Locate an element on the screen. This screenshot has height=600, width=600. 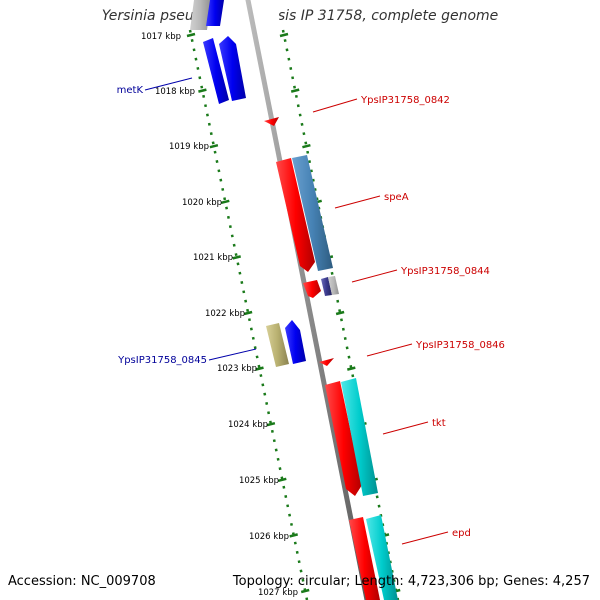
leader-speA is located at coordinates (357, 202).